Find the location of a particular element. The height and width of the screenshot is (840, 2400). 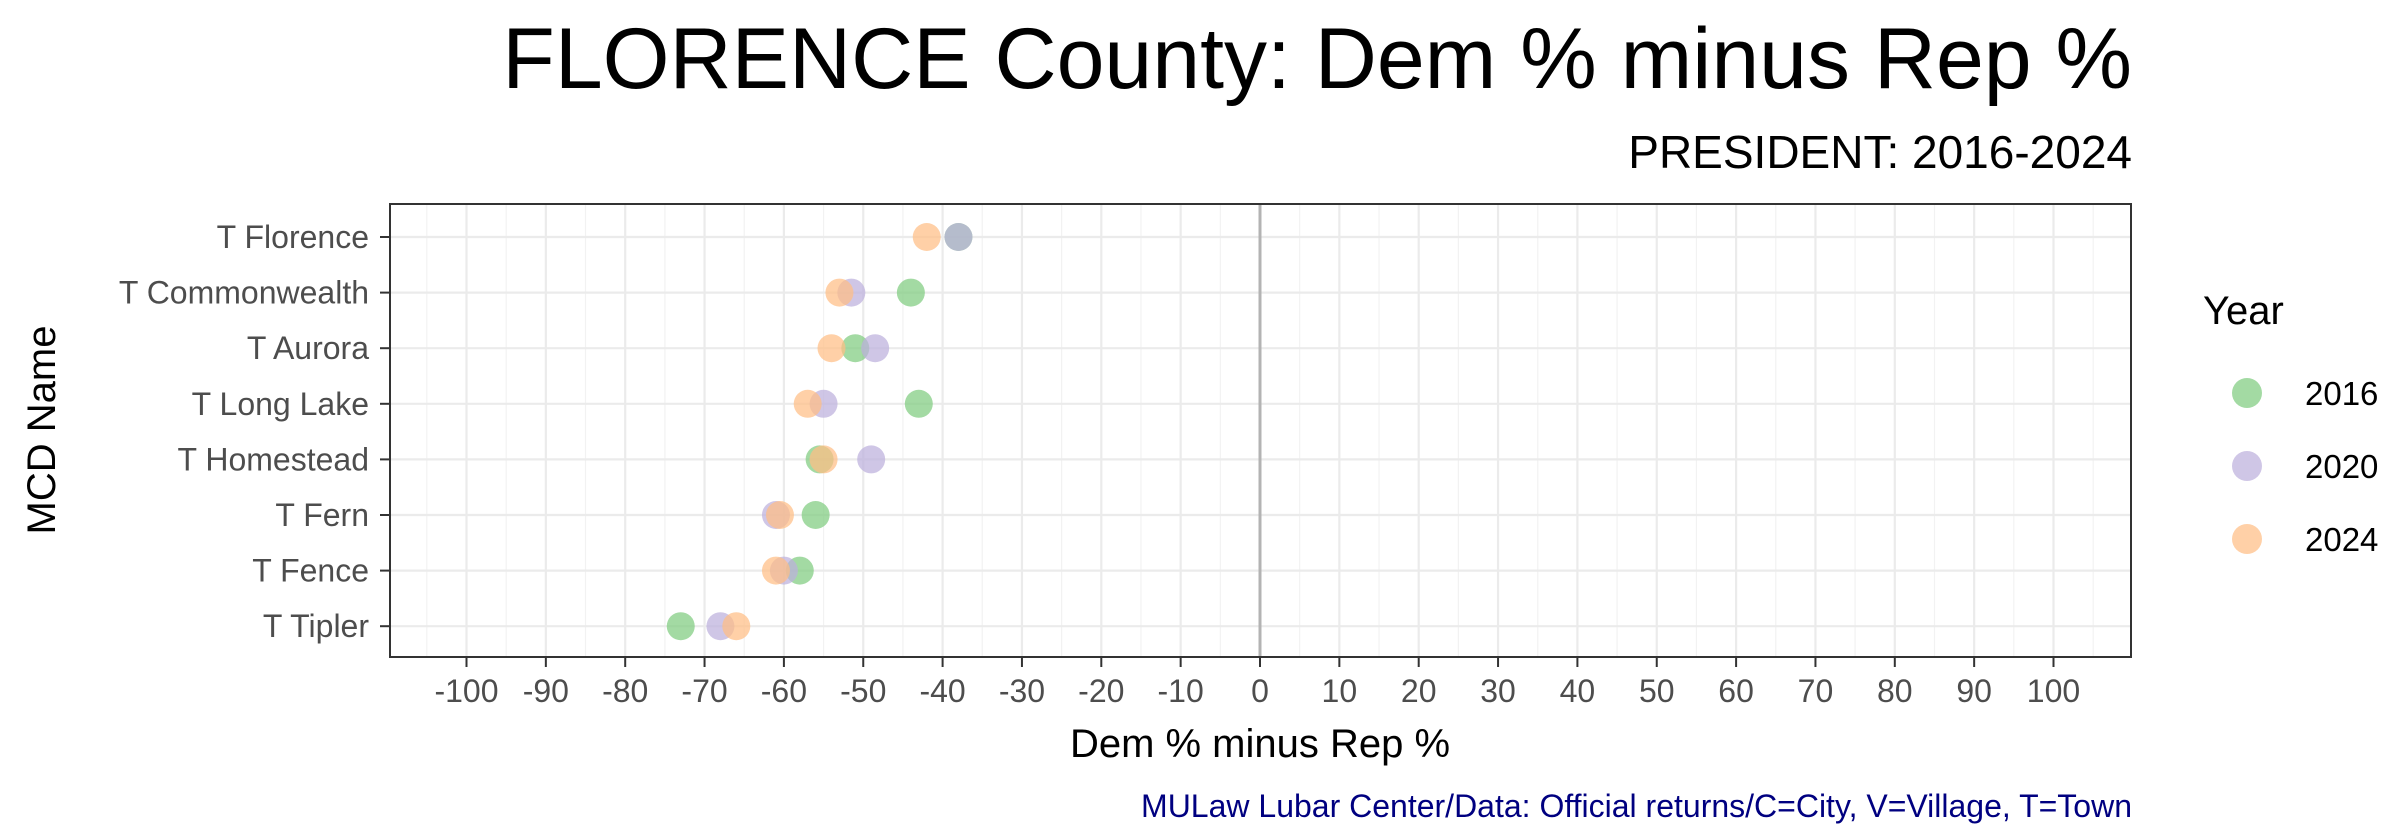

x-tick-label: 80 is located at coordinates (1895, 691).